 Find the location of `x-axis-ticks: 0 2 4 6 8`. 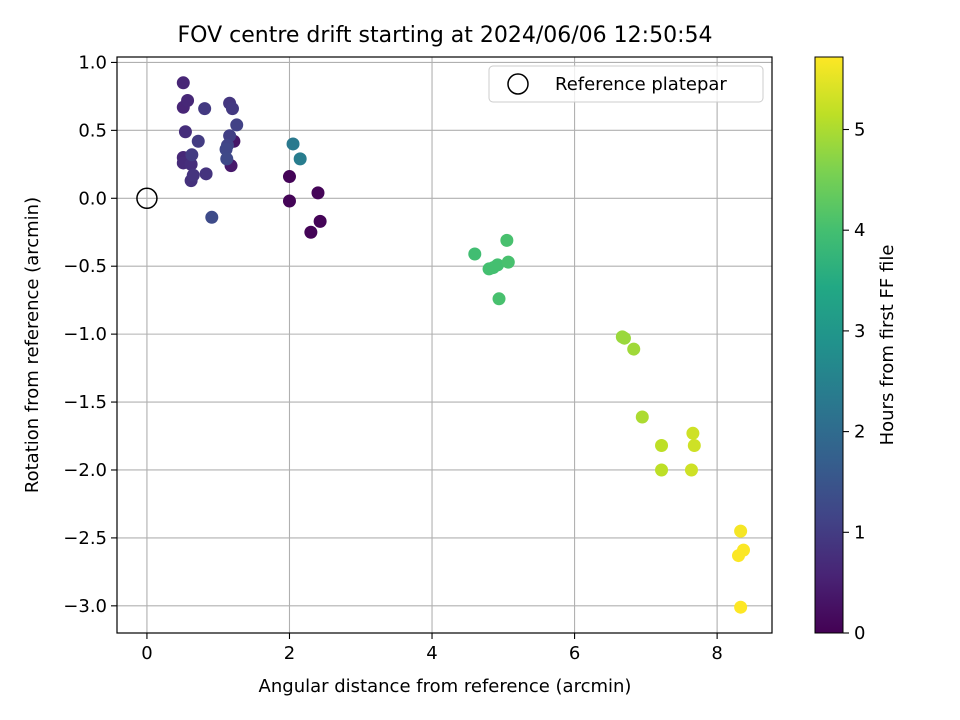

x-axis-ticks: 0 2 4 6 8 is located at coordinates (432, 648).